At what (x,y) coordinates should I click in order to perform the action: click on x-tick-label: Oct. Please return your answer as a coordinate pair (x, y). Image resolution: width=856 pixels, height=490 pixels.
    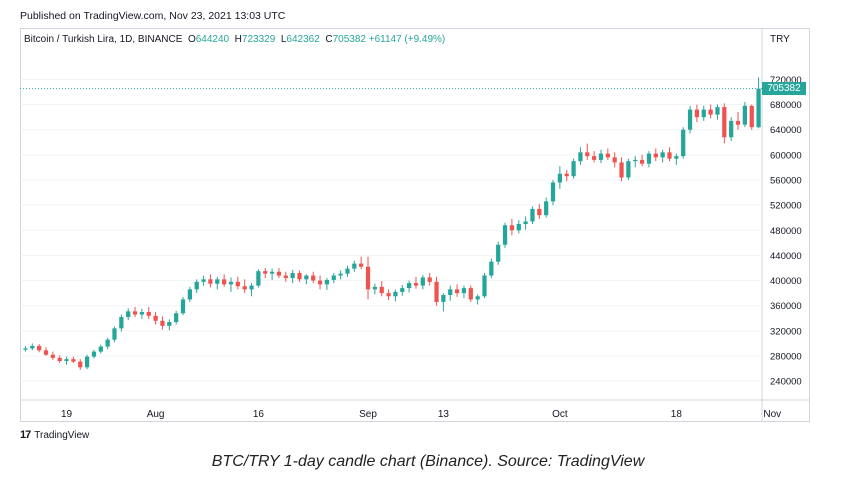
    Looking at the image, I should click on (560, 414).